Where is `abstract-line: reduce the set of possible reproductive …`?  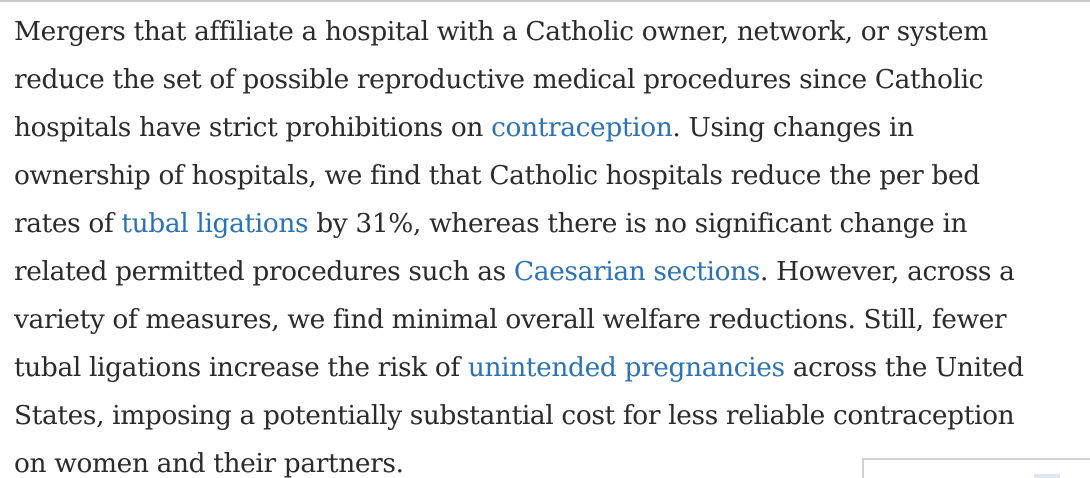
abstract-line: reduce the set of possible reproductive … is located at coordinates (549, 80).